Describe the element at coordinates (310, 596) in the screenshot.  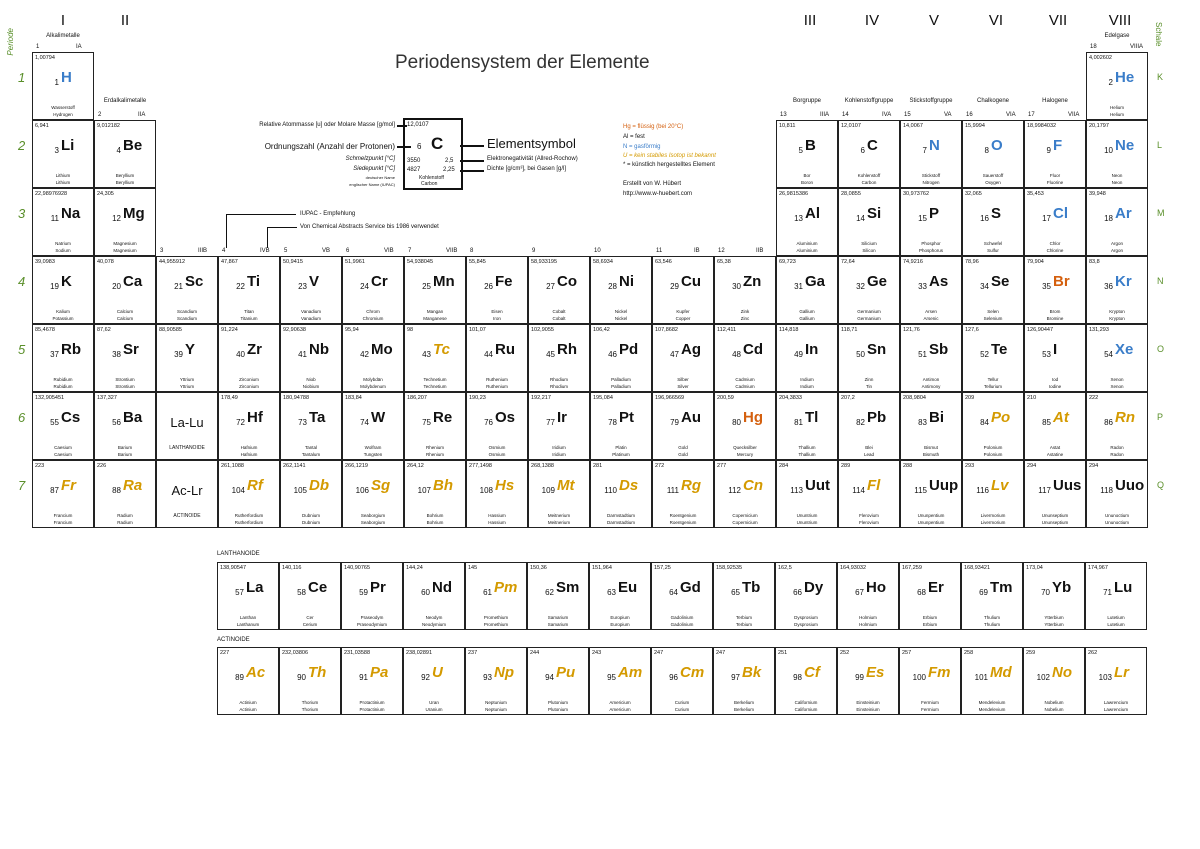
I see `element-cell-ce: 140,116 58 Ce Cer Cerium` at that location.